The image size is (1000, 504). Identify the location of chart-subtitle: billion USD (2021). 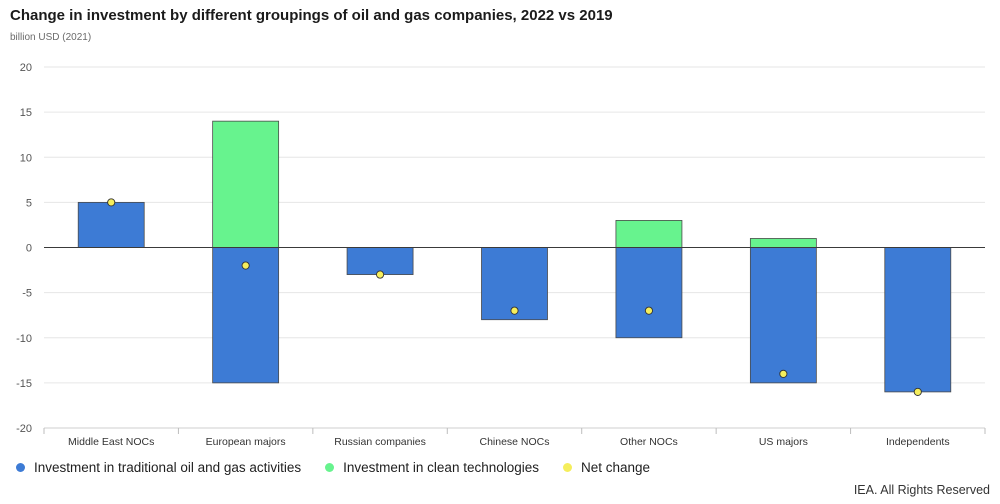
(51, 37).